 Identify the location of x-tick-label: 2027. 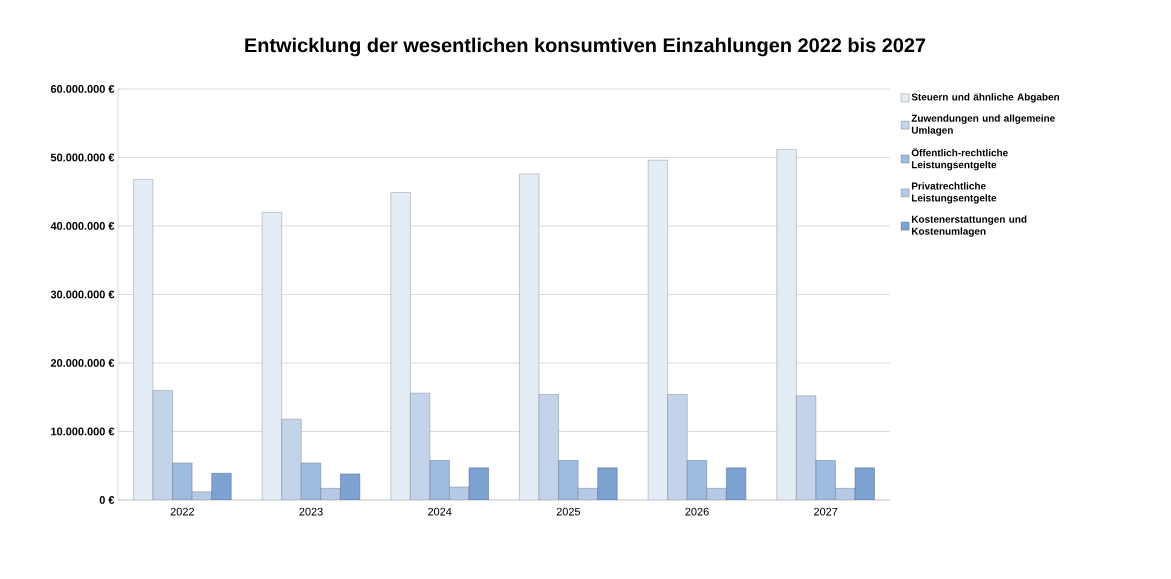
(826, 511).